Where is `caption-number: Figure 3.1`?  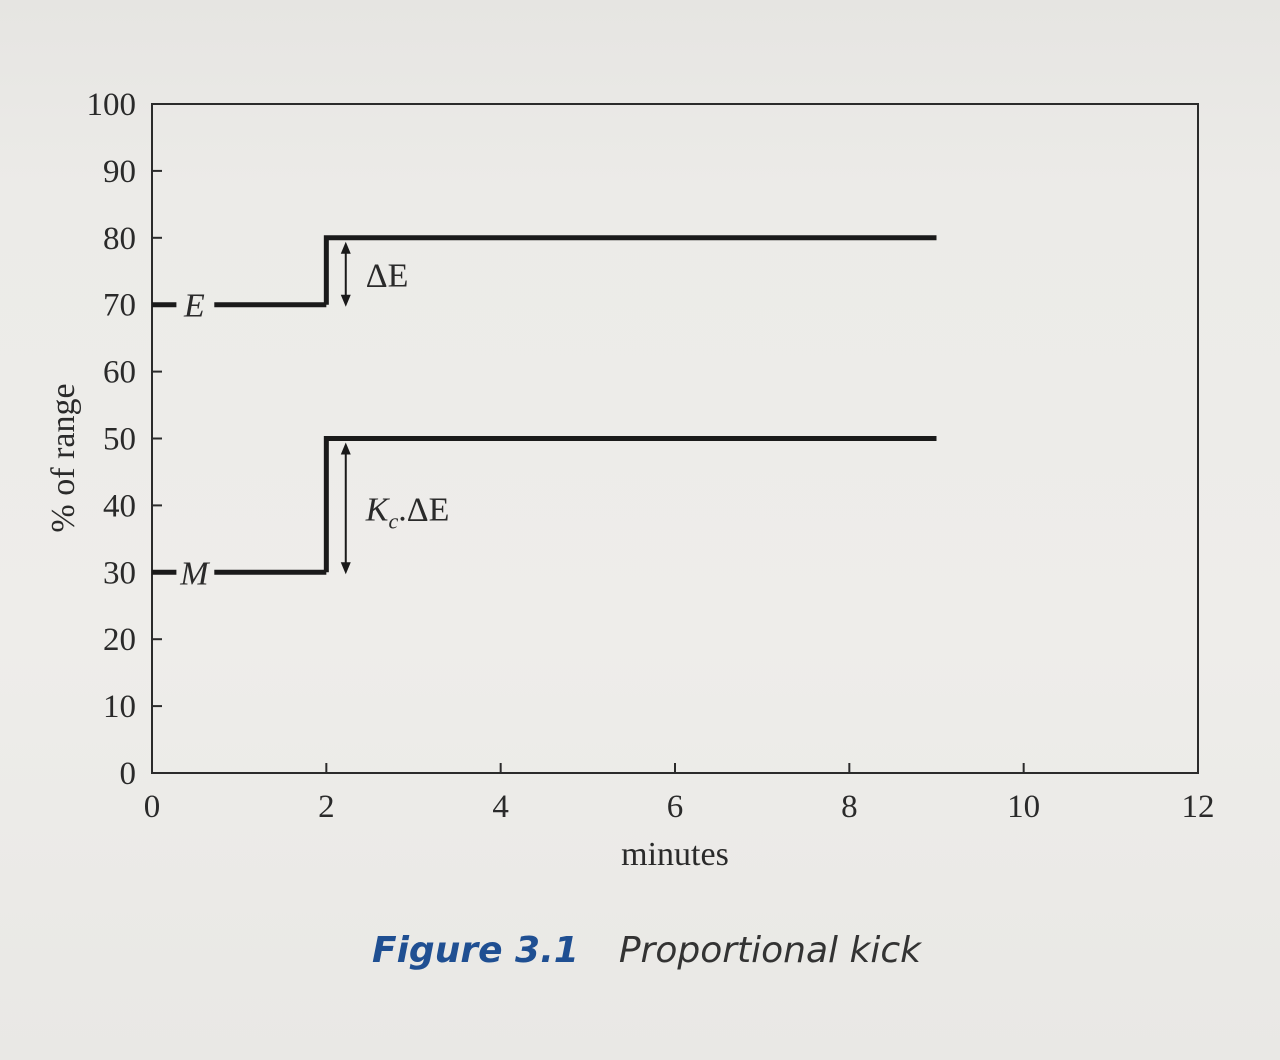
caption-number: Figure 3.1 is located at coordinates (475, 950).